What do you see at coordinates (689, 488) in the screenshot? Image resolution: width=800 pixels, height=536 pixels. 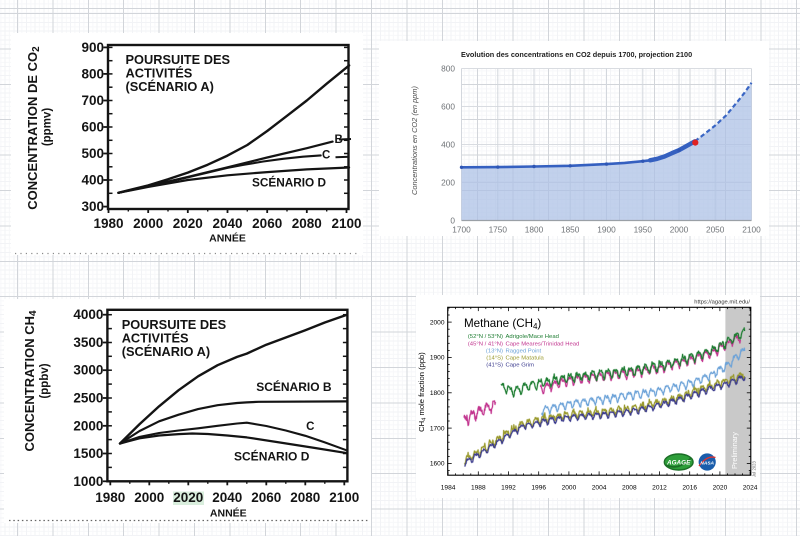 I see `svg-text: 2016` at bounding box center [689, 488].